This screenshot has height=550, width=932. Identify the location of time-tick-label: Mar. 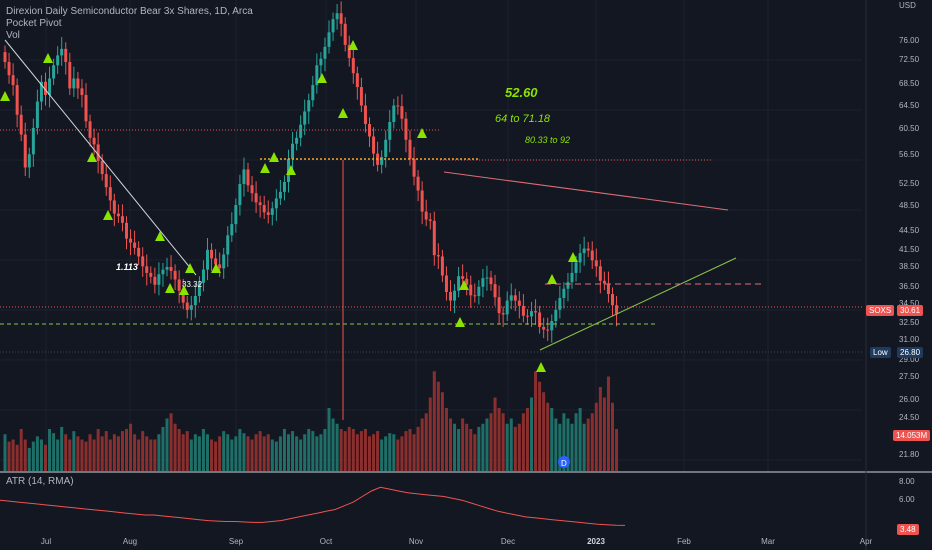
(768, 541).